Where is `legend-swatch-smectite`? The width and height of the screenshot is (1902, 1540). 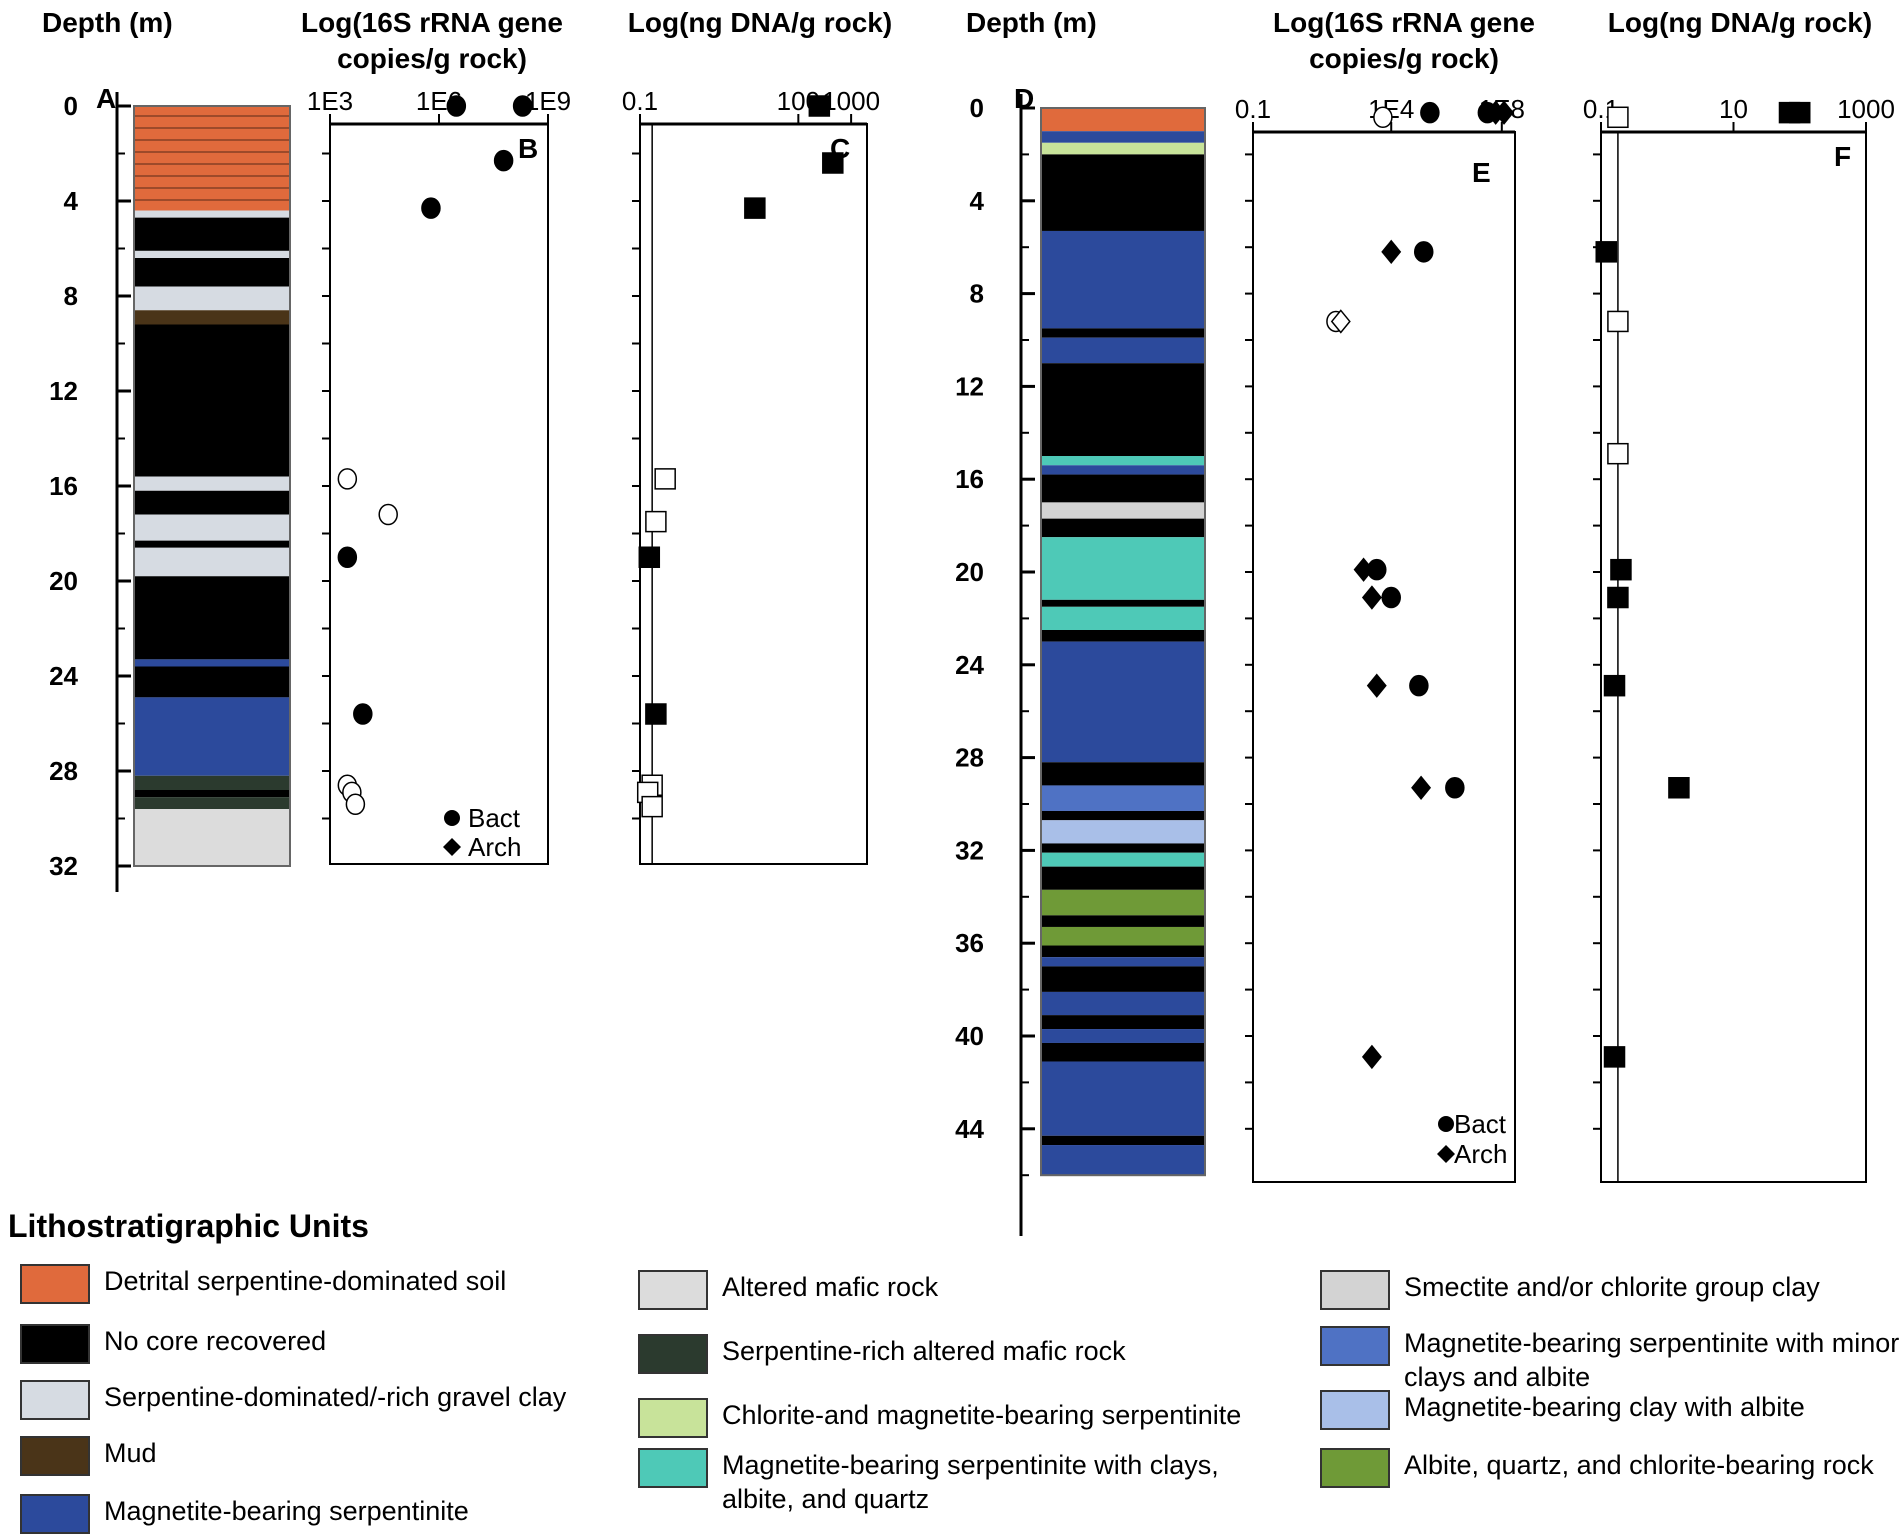 legend-swatch-smectite is located at coordinates (1355, 1290).